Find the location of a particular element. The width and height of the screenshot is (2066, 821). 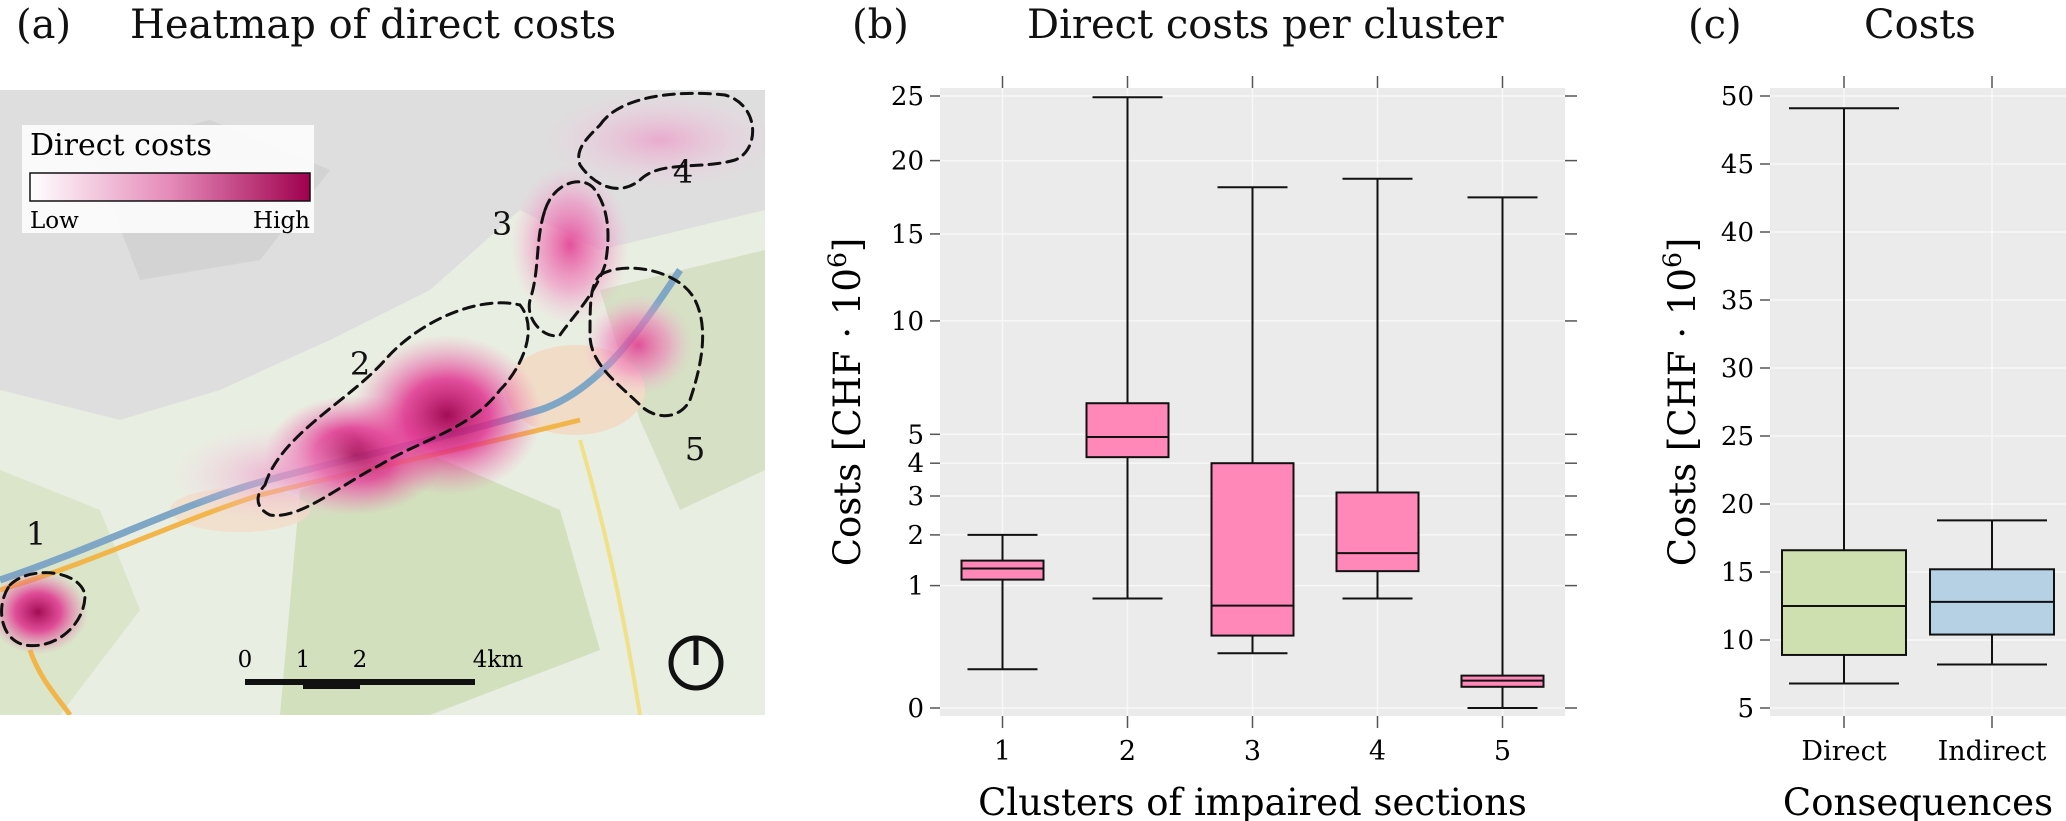

cluster-ytick-label: 1 is located at coordinates (915, 587).